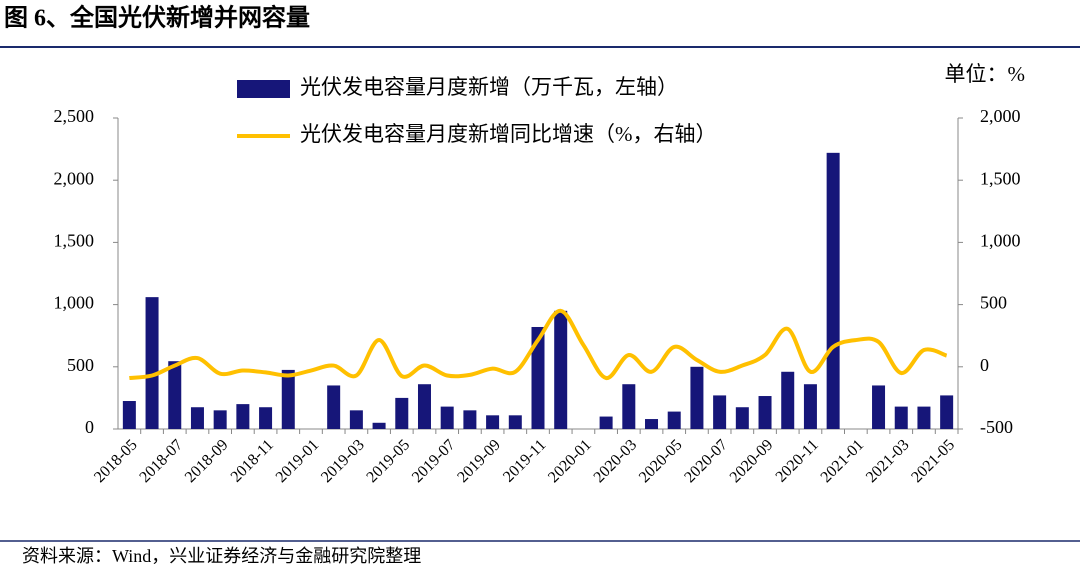 The image size is (1080, 576). Describe the element at coordinates (996, 427) in the screenshot. I see `y2-tick-label: -500` at that location.